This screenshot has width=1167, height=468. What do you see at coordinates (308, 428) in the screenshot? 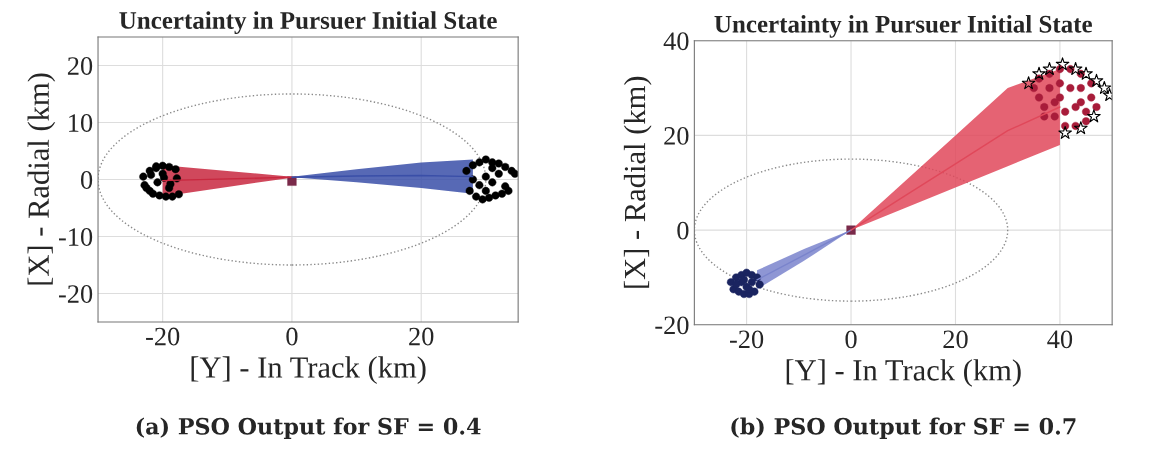
I see `text: (a) PSO Output for SF = 0.4` at bounding box center [308, 428].